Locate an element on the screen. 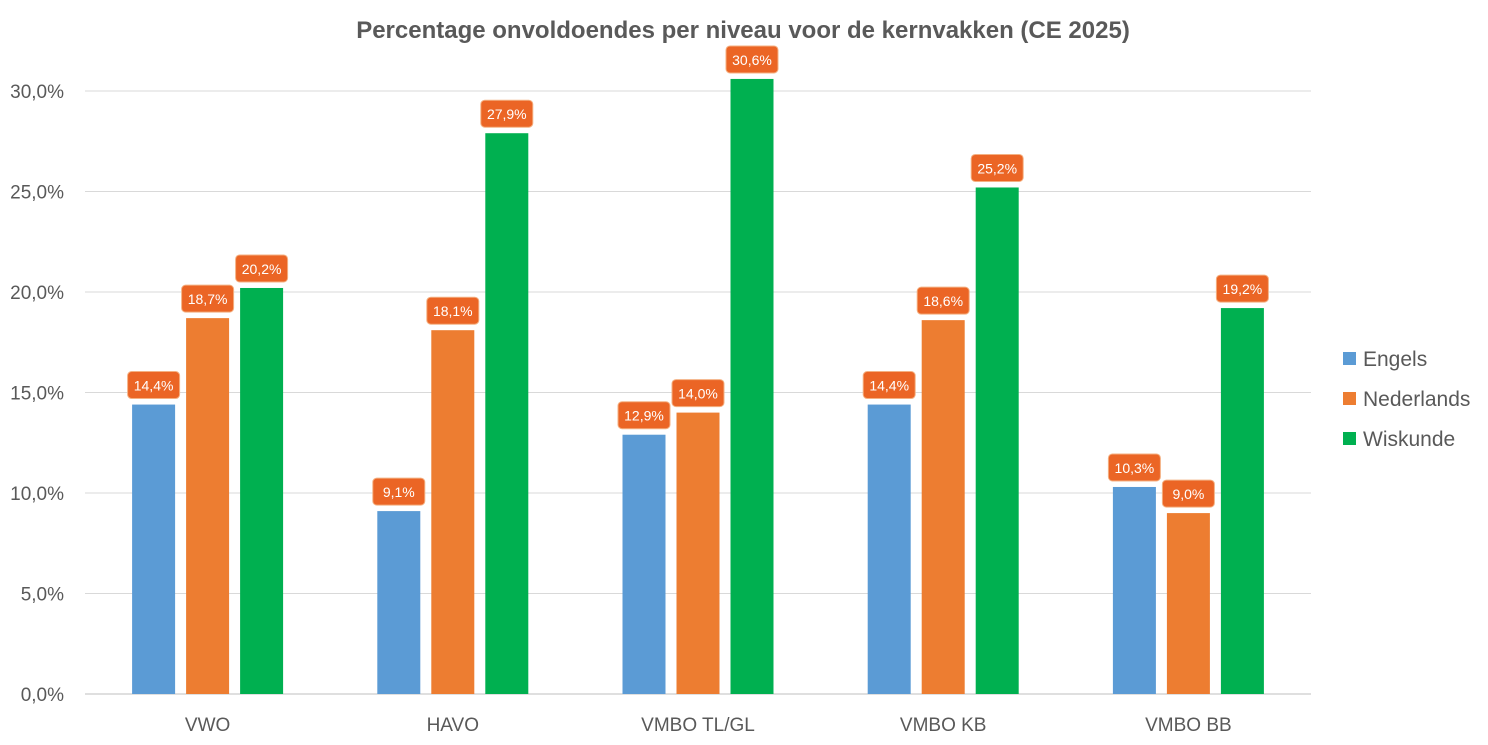 The image size is (1488, 745). y-axis-ticks: 0,0% 5,0% 10,0% 15,0% 20,0% 25,0% 30,0% is located at coordinates (37, 394).